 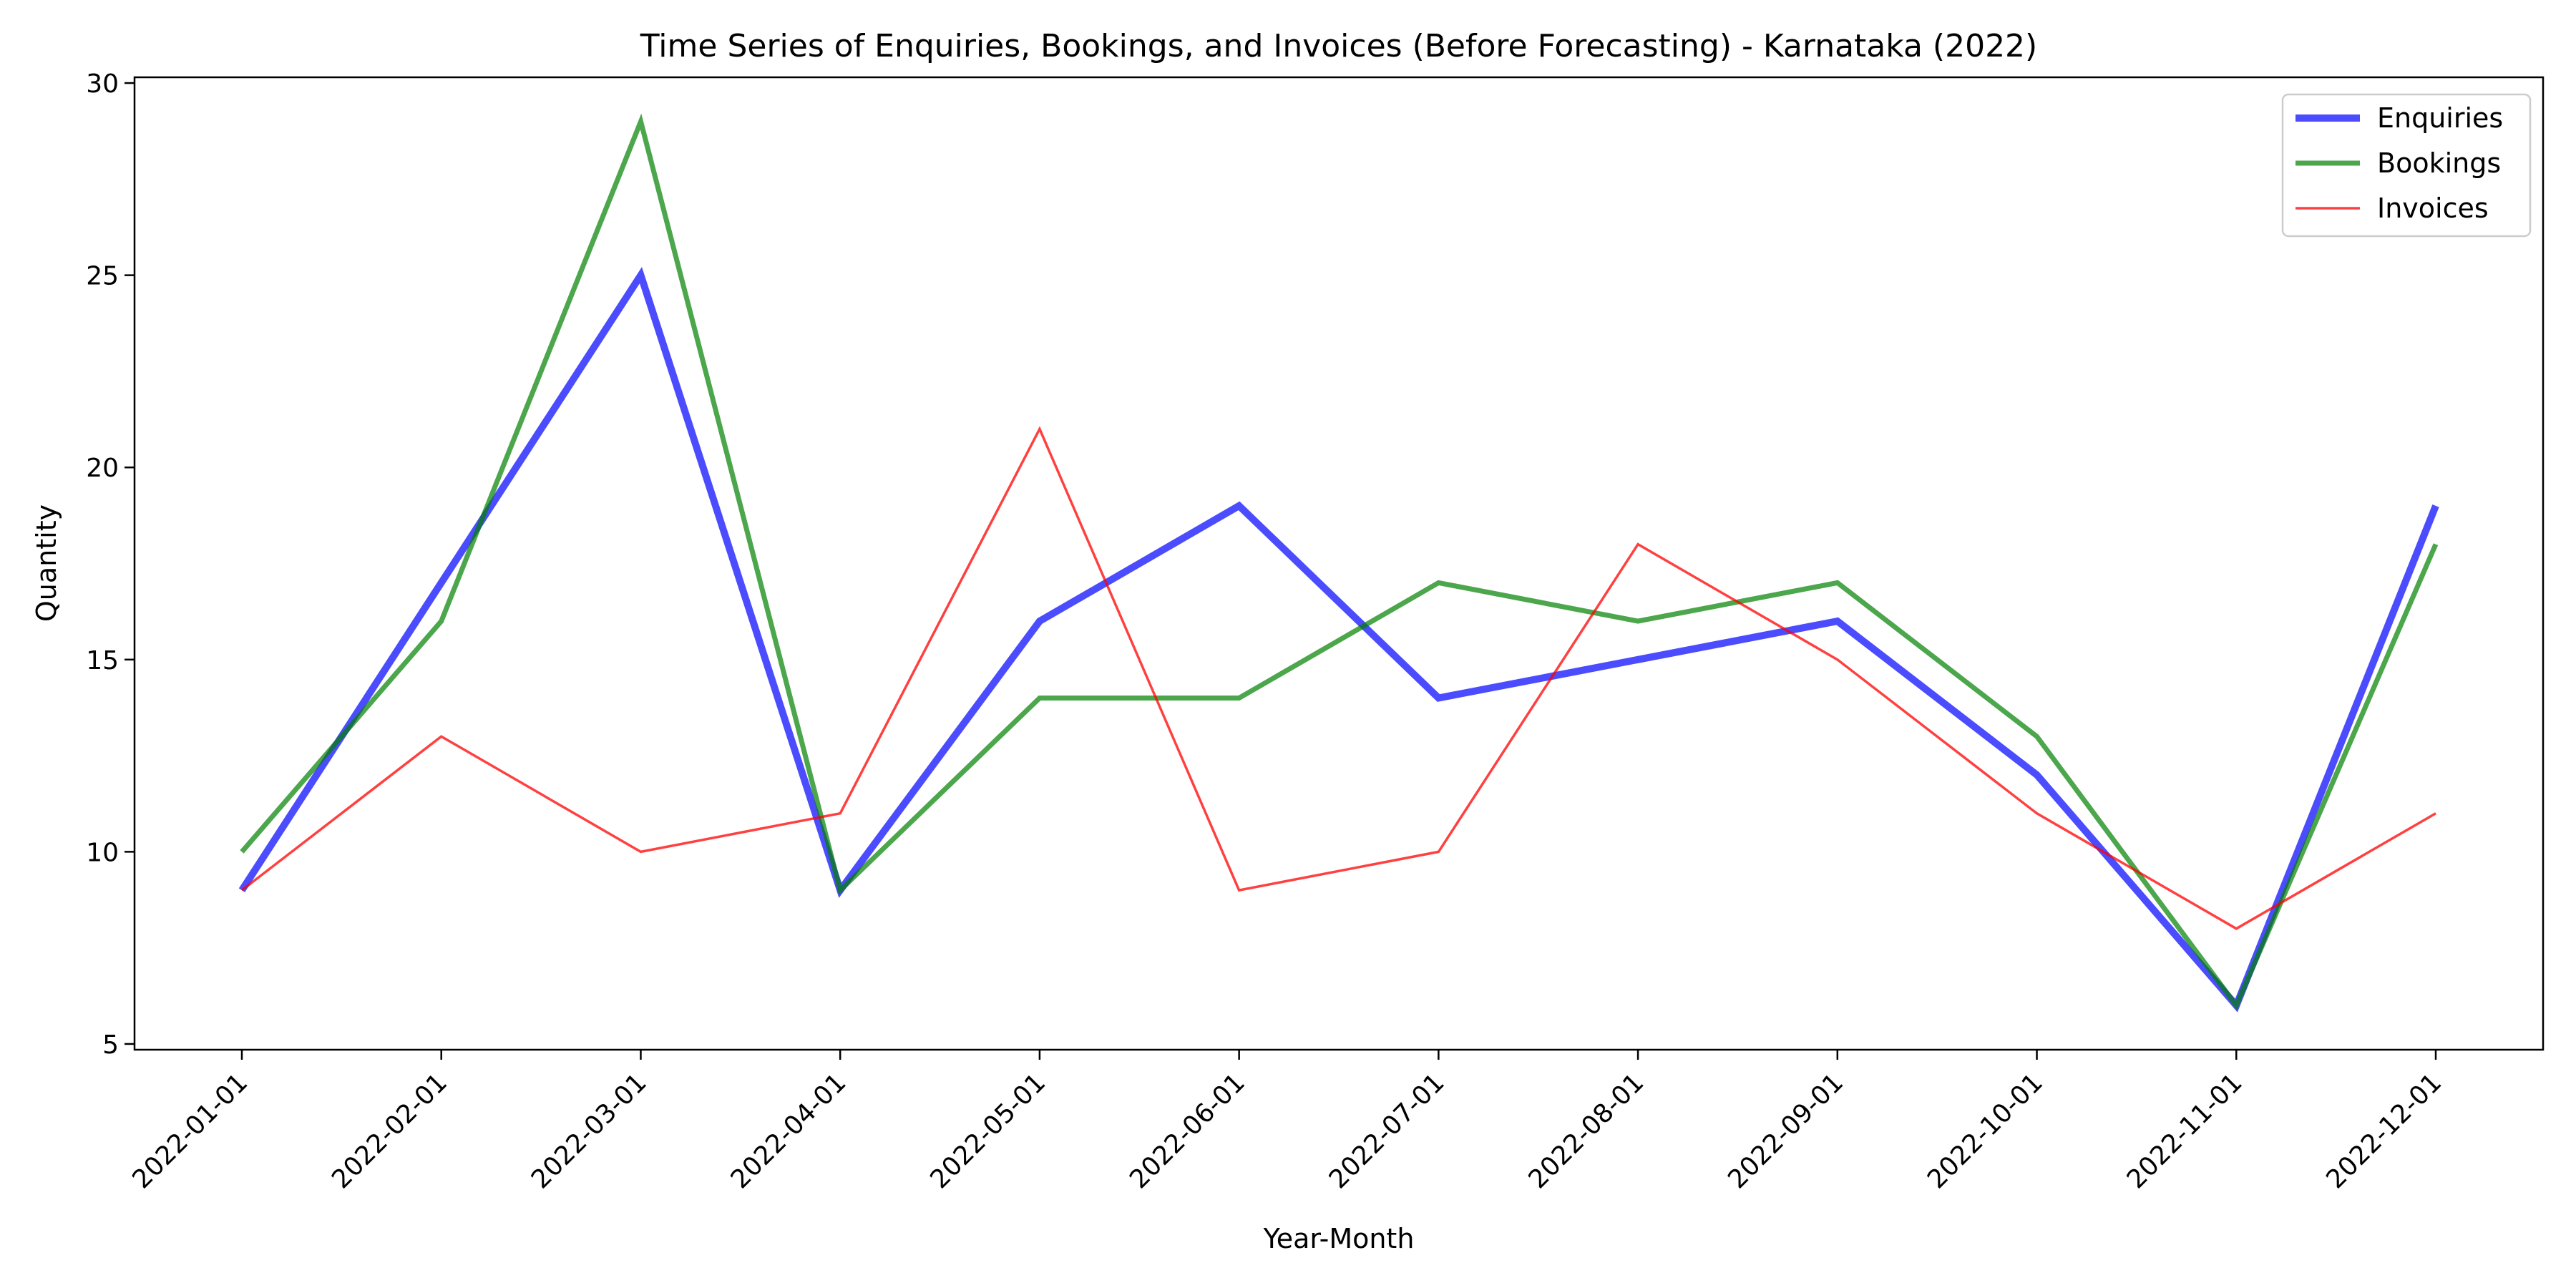 I want to click on y-tick-label-20: 20, so click(x=102, y=468).